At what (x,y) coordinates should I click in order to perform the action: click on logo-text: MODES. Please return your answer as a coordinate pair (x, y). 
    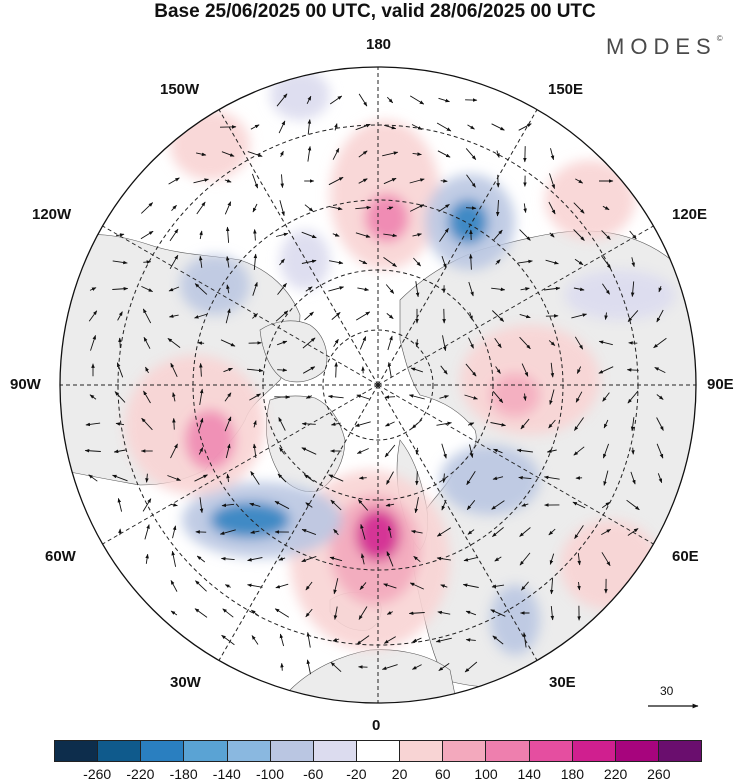
    Looking at the image, I should click on (661, 46).